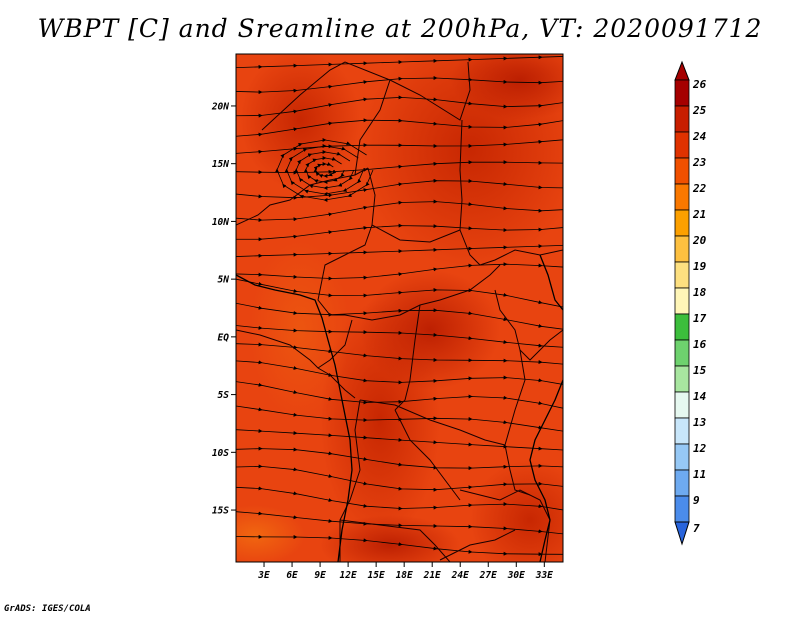  What do you see at coordinates (700, 318) in the screenshot?
I see `colorbar-label: 17` at bounding box center [700, 318].